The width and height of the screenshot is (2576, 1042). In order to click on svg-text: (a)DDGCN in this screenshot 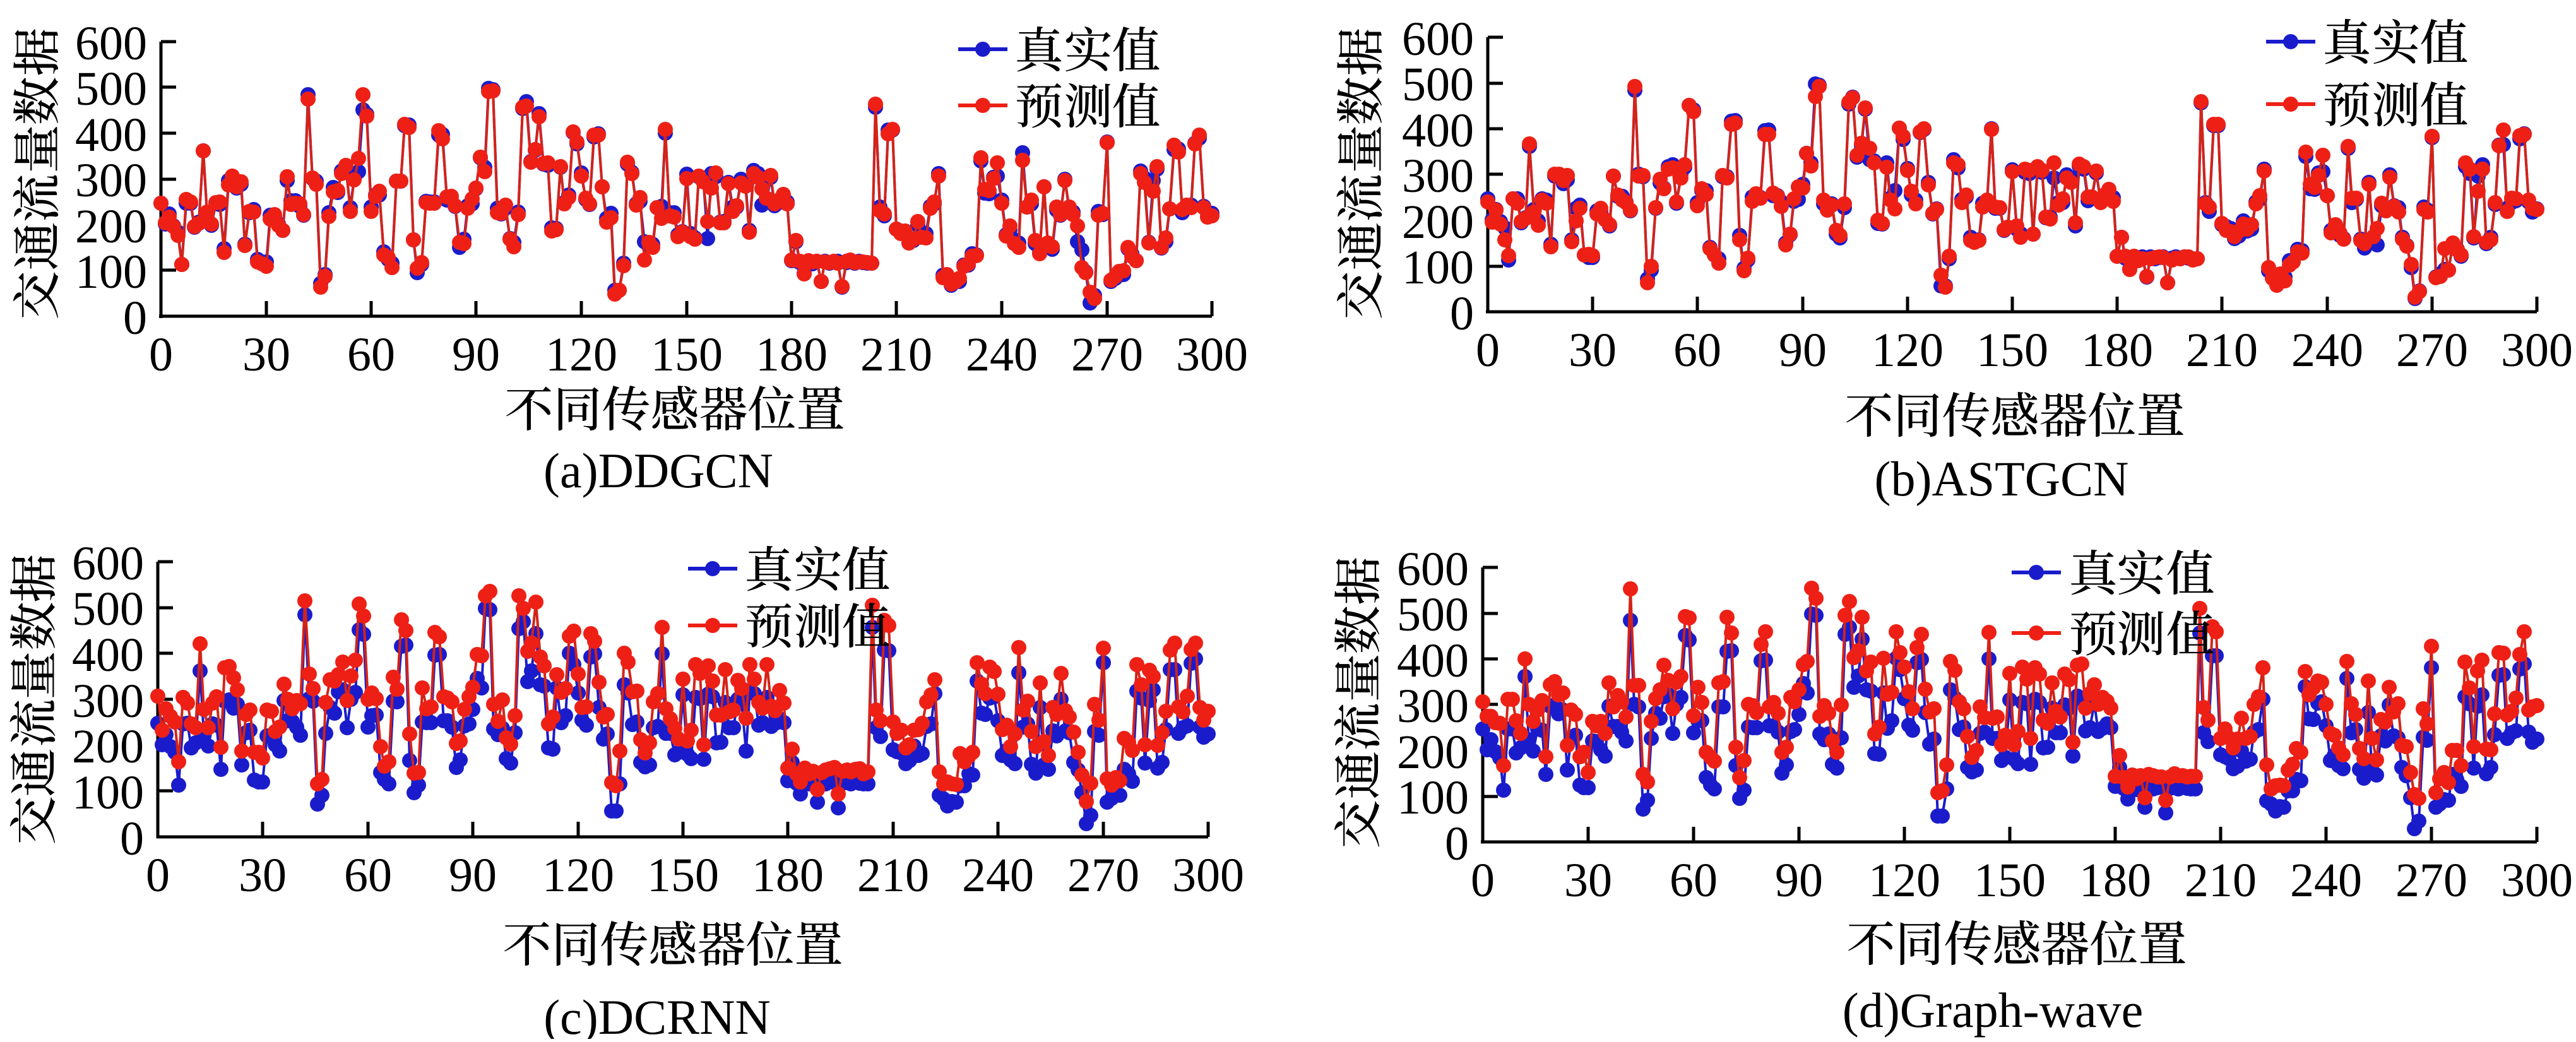, I will do `click(658, 470)`.